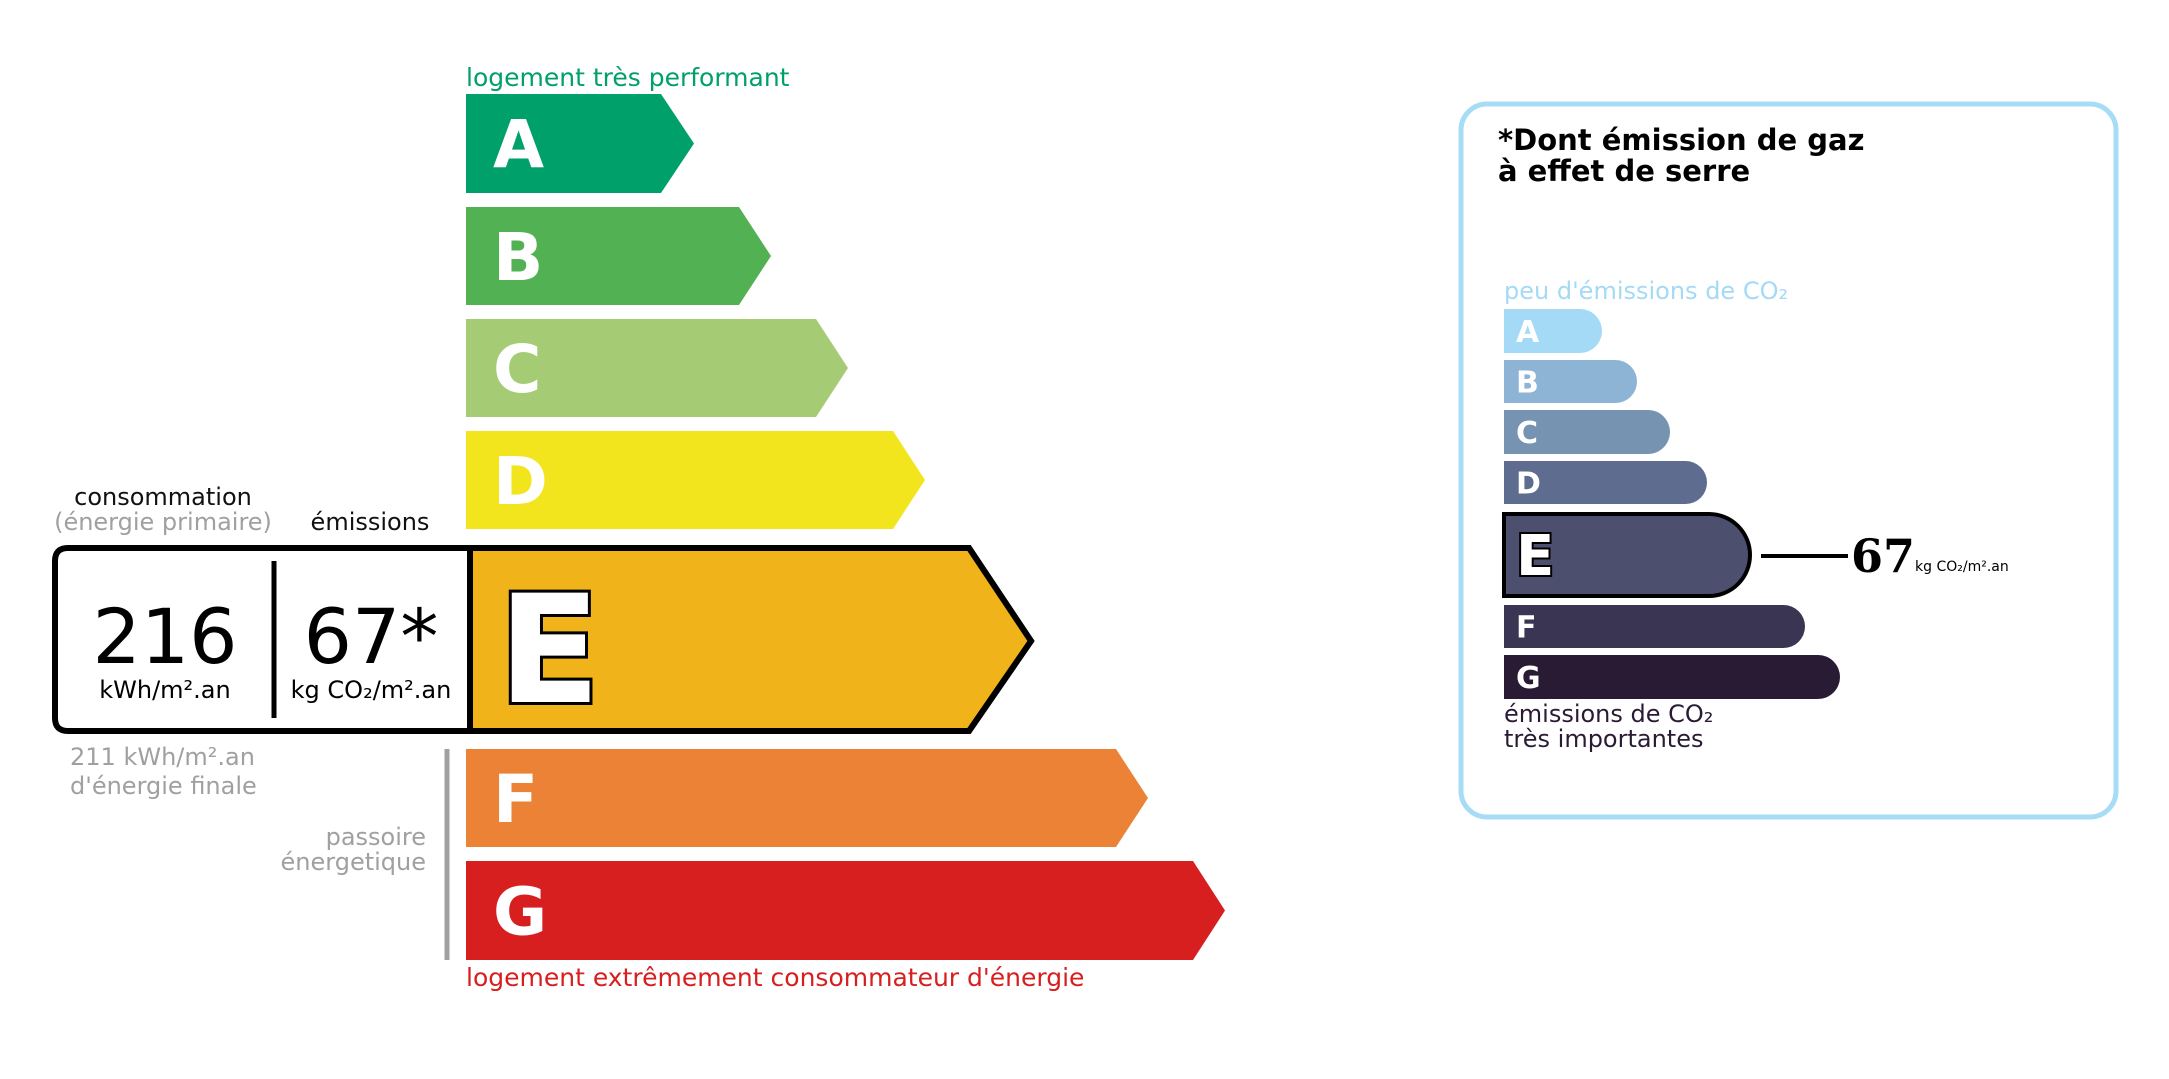 The width and height of the screenshot is (2169, 1079). Describe the element at coordinates (1526, 628) in the screenshot. I see `ghg-class-f-letter: F` at that location.